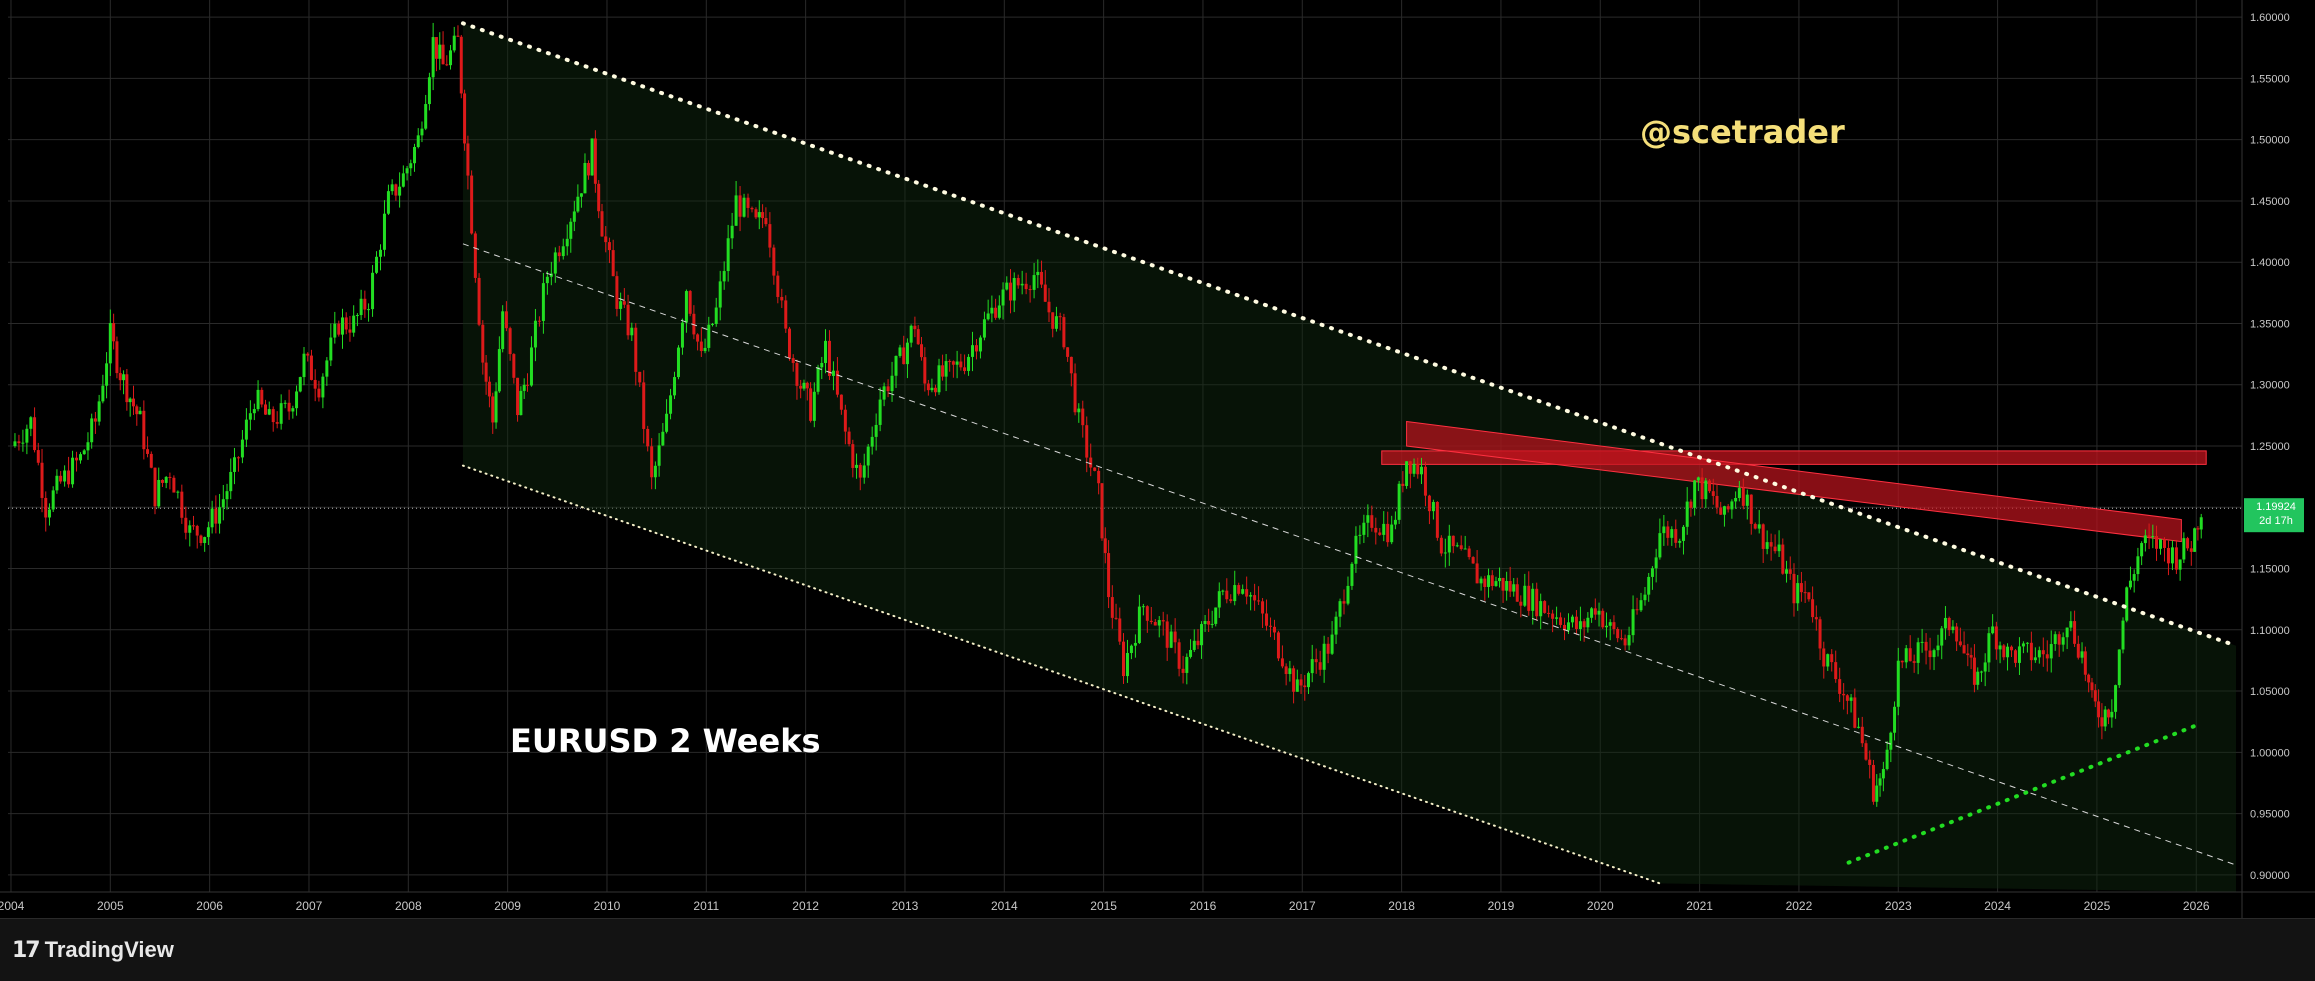 Image resolution: width=2315 pixels, height=981 pixels. Describe the element at coordinates (2274, 515) in the screenshot. I see `last-price-box` at that location.